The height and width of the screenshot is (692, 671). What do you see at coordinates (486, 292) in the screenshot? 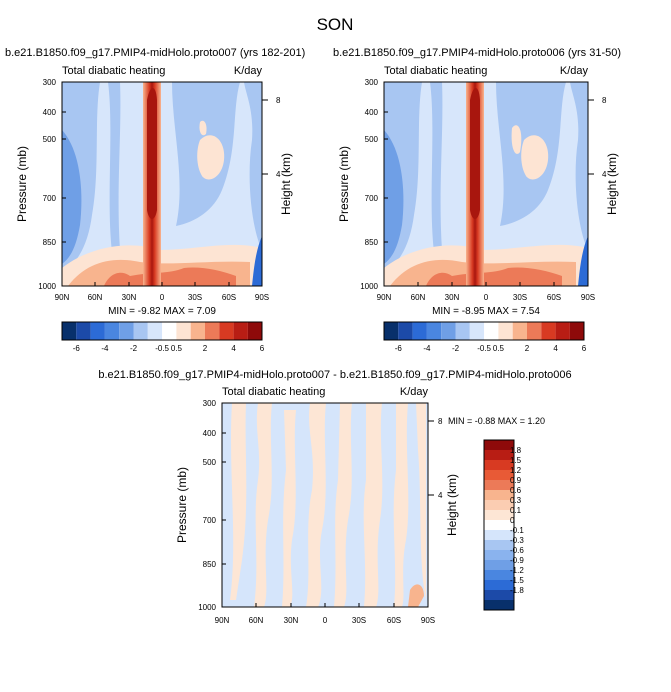
I see `panel-2-x-ticks: 90N 60N 30N 0 30S 60S 90S` at bounding box center [486, 292].